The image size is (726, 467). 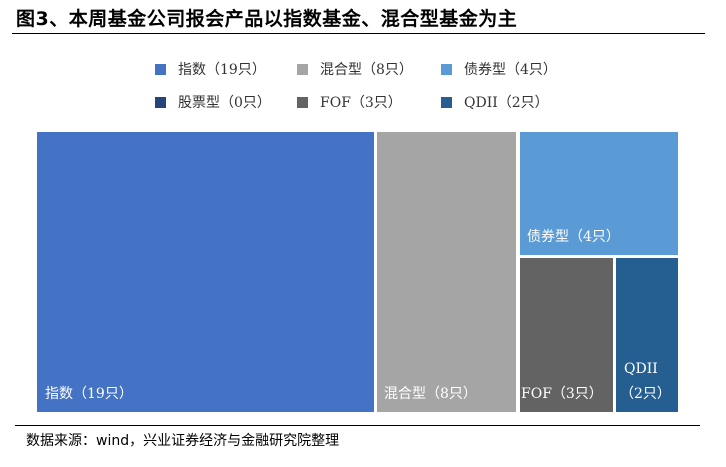 What do you see at coordinates (430, 394) in the screenshot?
I see `tile-label-mixed: 混合型（8只）` at bounding box center [430, 394].